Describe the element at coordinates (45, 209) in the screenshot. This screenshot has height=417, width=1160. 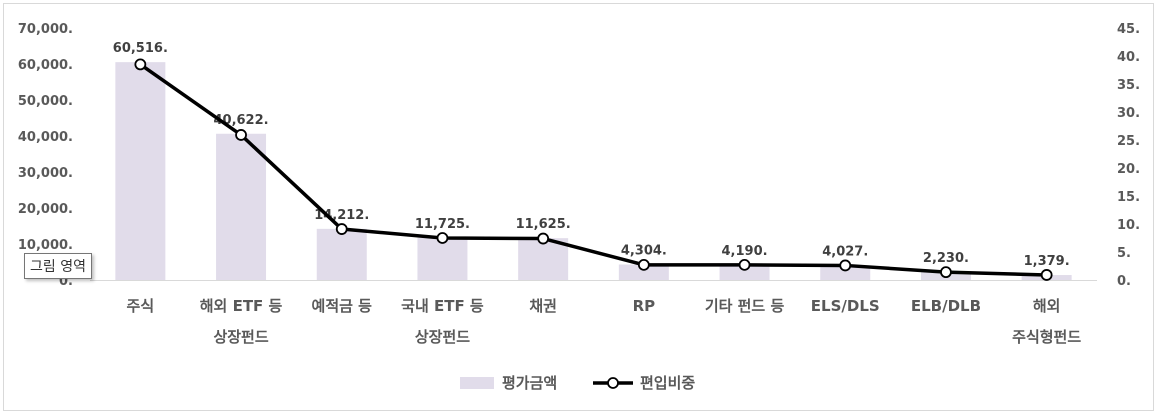
I see `y-left-tick-label: 20,000.` at that location.